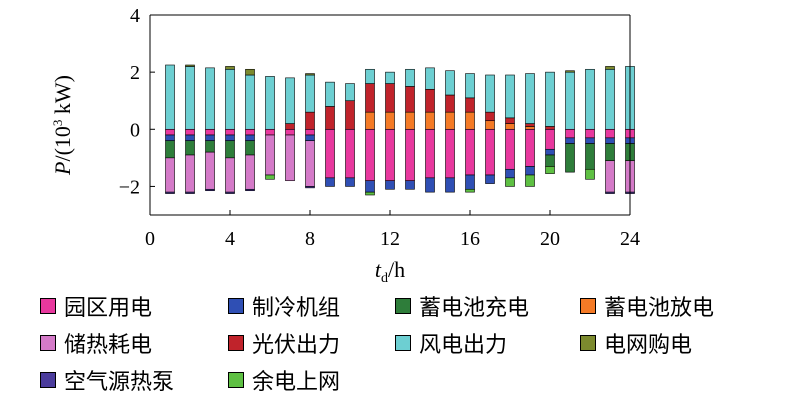 The height and width of the screenshot is (406, 800). What do you see at coordinates (648, 345) in the screenshot?
I see `legend-label: 电网购电` at bounding box center [648, 345].